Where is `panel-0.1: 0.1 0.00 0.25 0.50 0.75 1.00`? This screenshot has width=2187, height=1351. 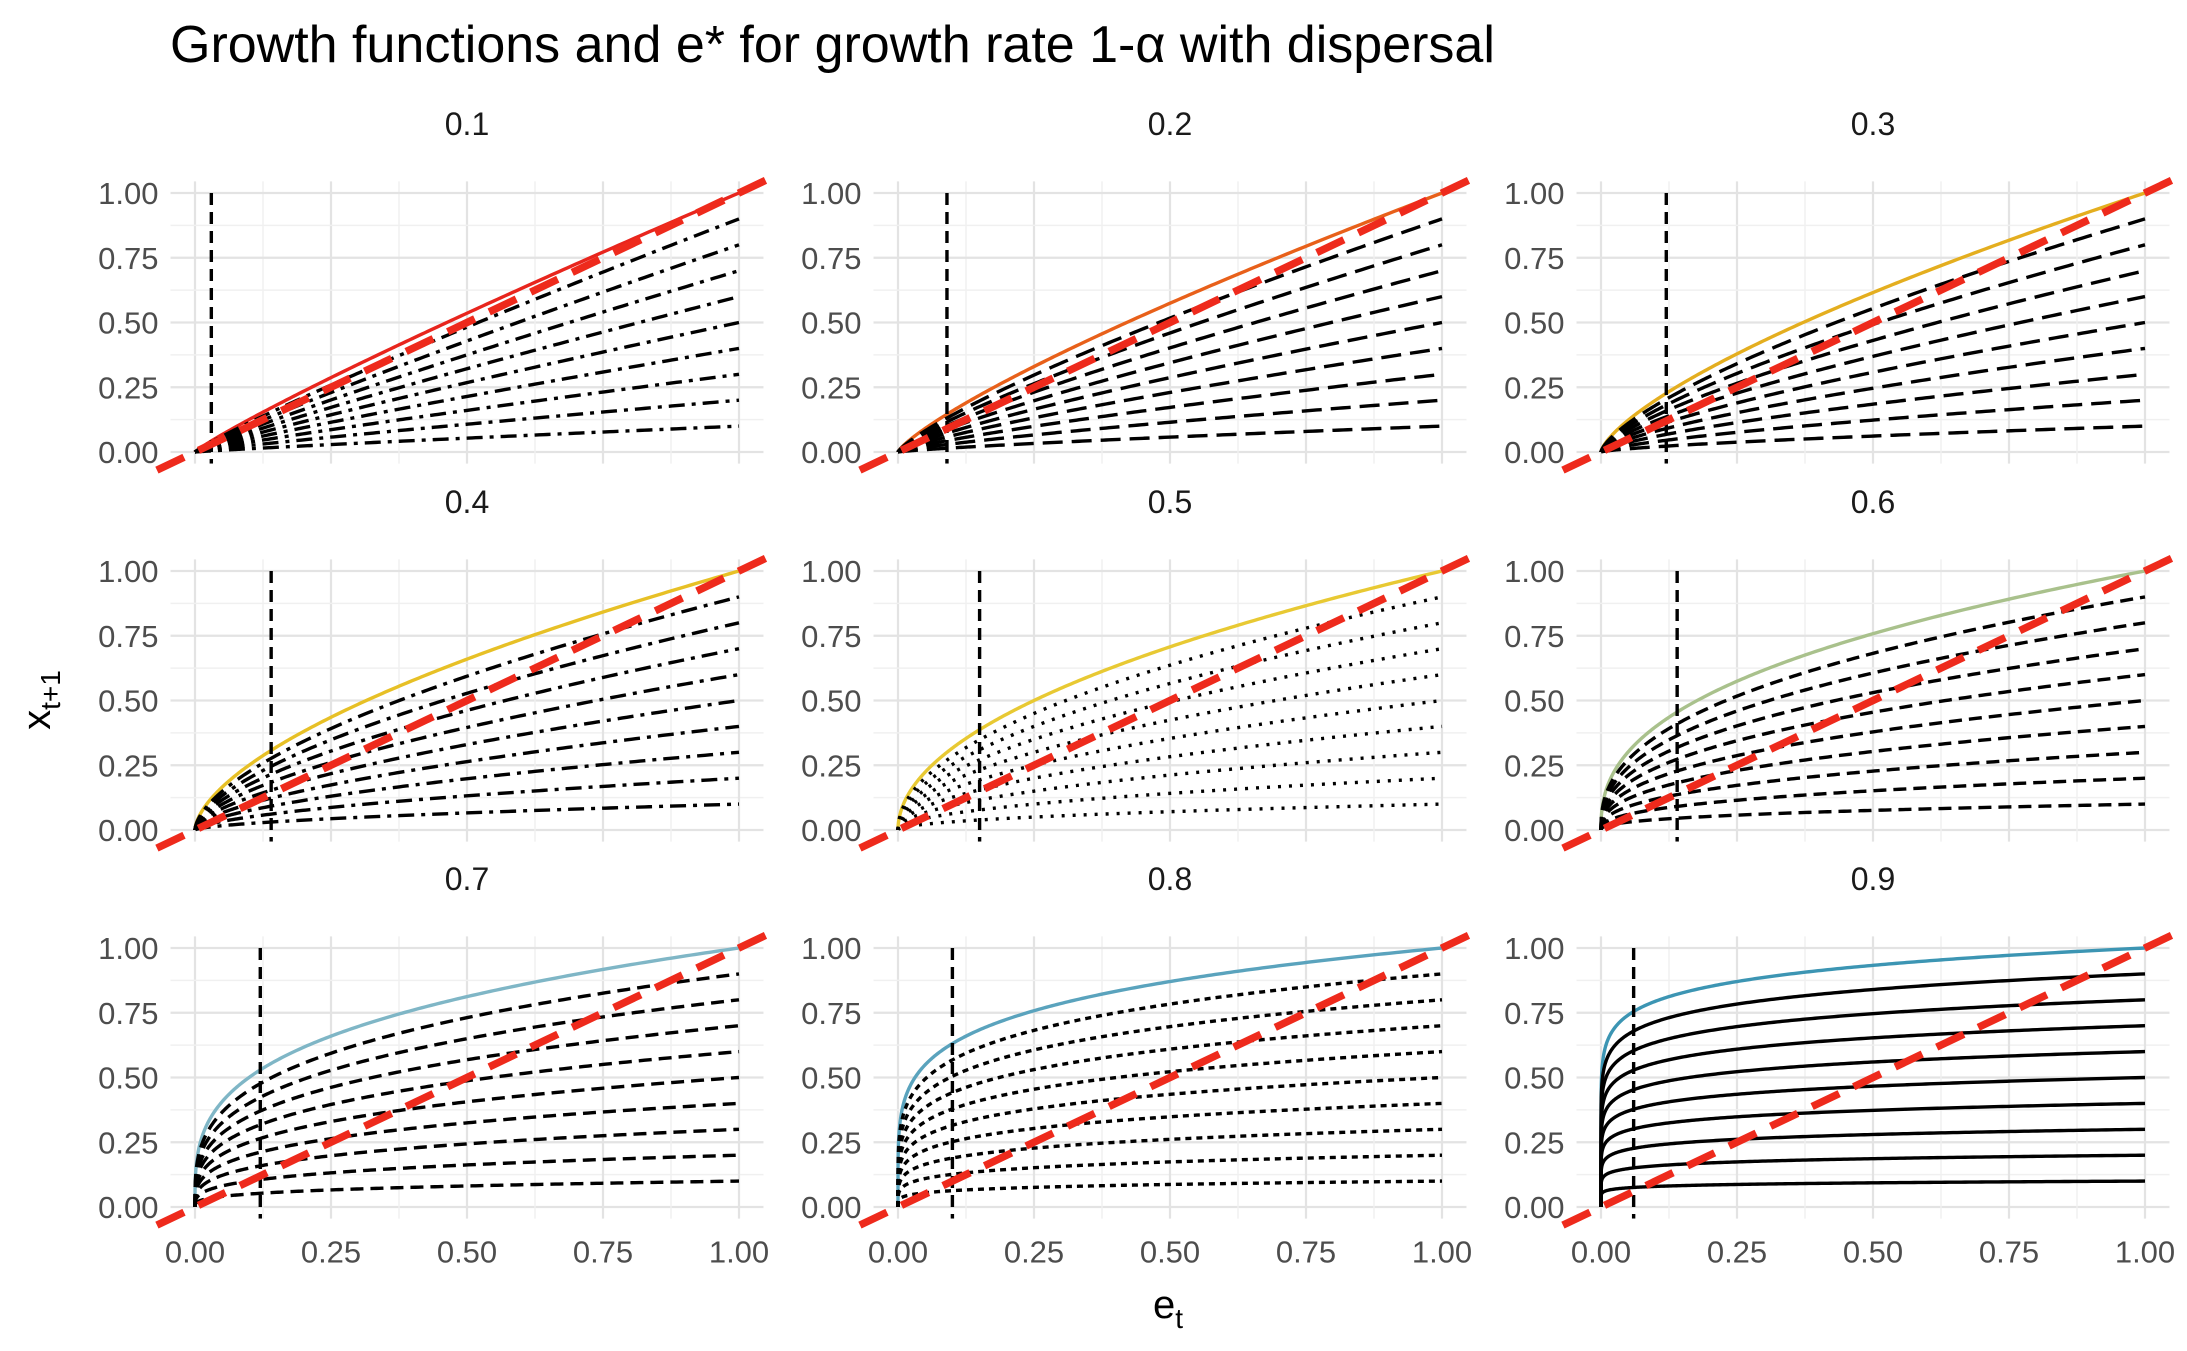
panel-0.1: 0.1 0.00 0.25 0.50 0.75 1.00 is located at coordinates (438, 290).